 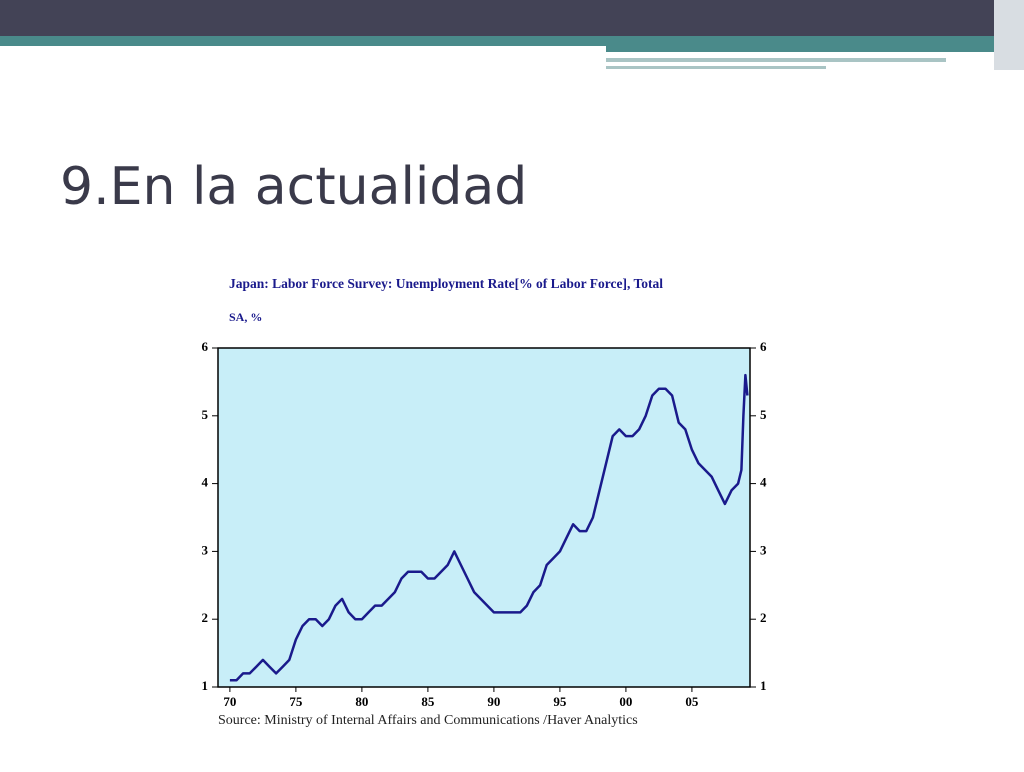 What do you see at coordinates (245, 317) in the screenshot?
I see `chart-subtitle: SA, %` at bounding box center [245, 317].